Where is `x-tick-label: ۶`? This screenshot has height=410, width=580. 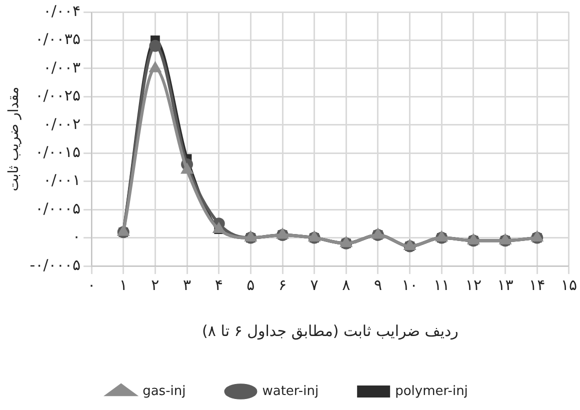 x-tick-label: ۶ is located at coordinates (282, 285).